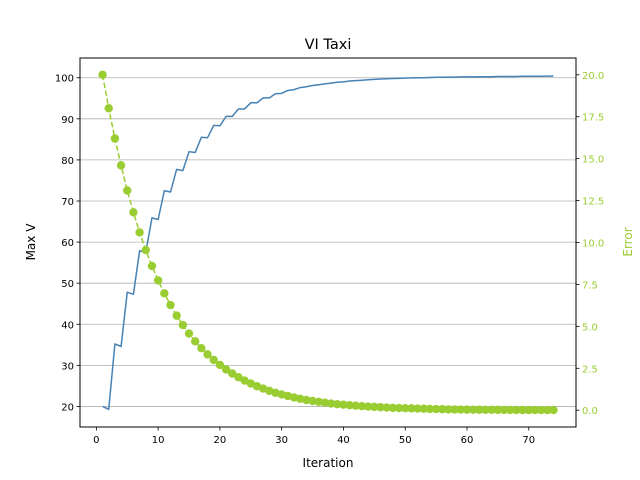 This screenshot has width=640, height=480. What do you see at coordinates (31, 242) in the screenshot?
I see `y-left-axis-label: Max V` at bounding box center [31, 242].